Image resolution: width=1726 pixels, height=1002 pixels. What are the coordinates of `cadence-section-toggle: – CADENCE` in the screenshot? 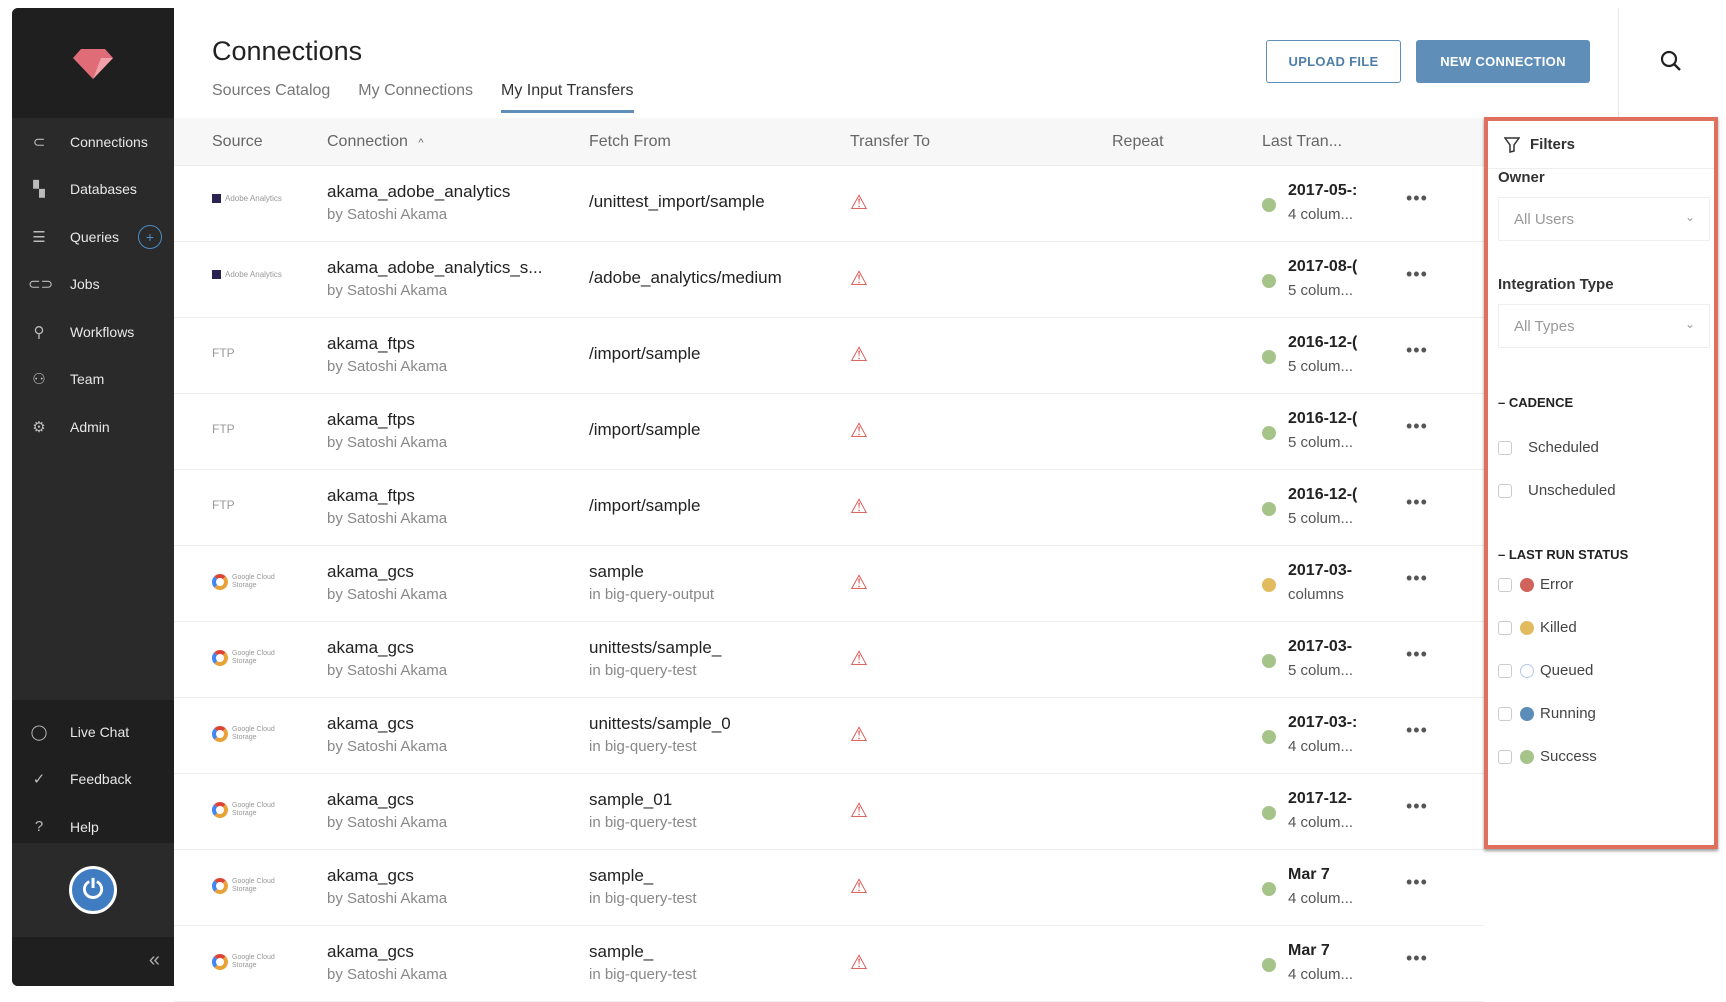 It's located at (1536, 402).